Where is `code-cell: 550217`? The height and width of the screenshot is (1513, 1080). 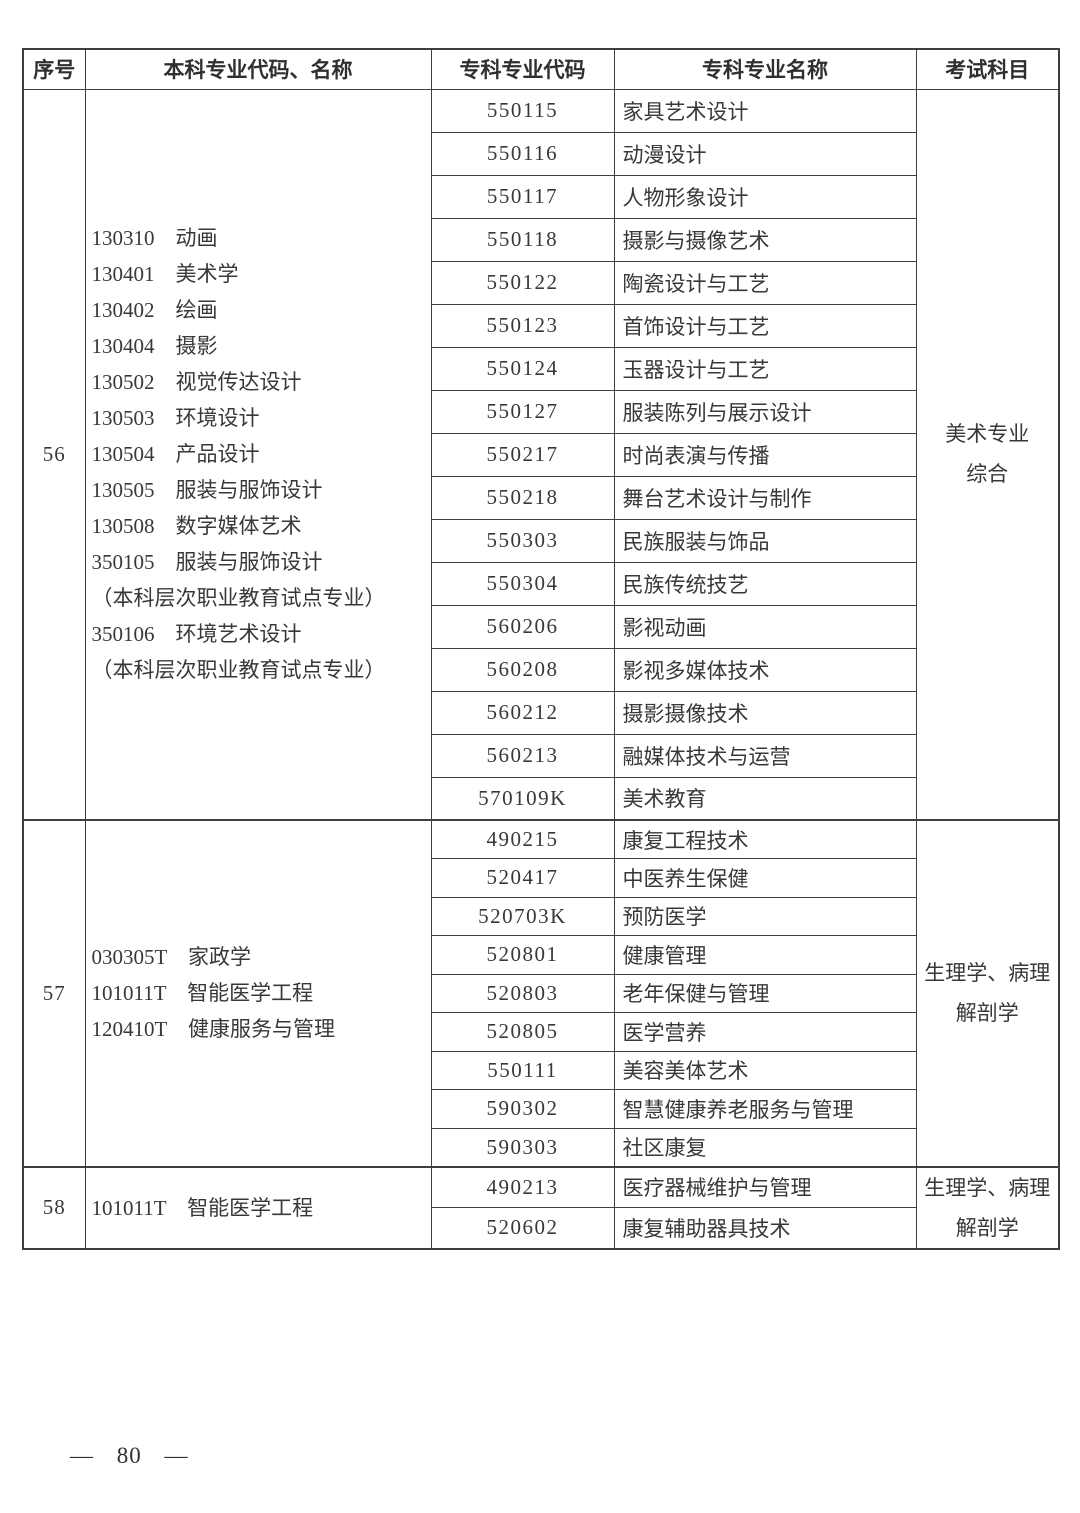 code-cell: 550217 is located at coordinates (522, 454).